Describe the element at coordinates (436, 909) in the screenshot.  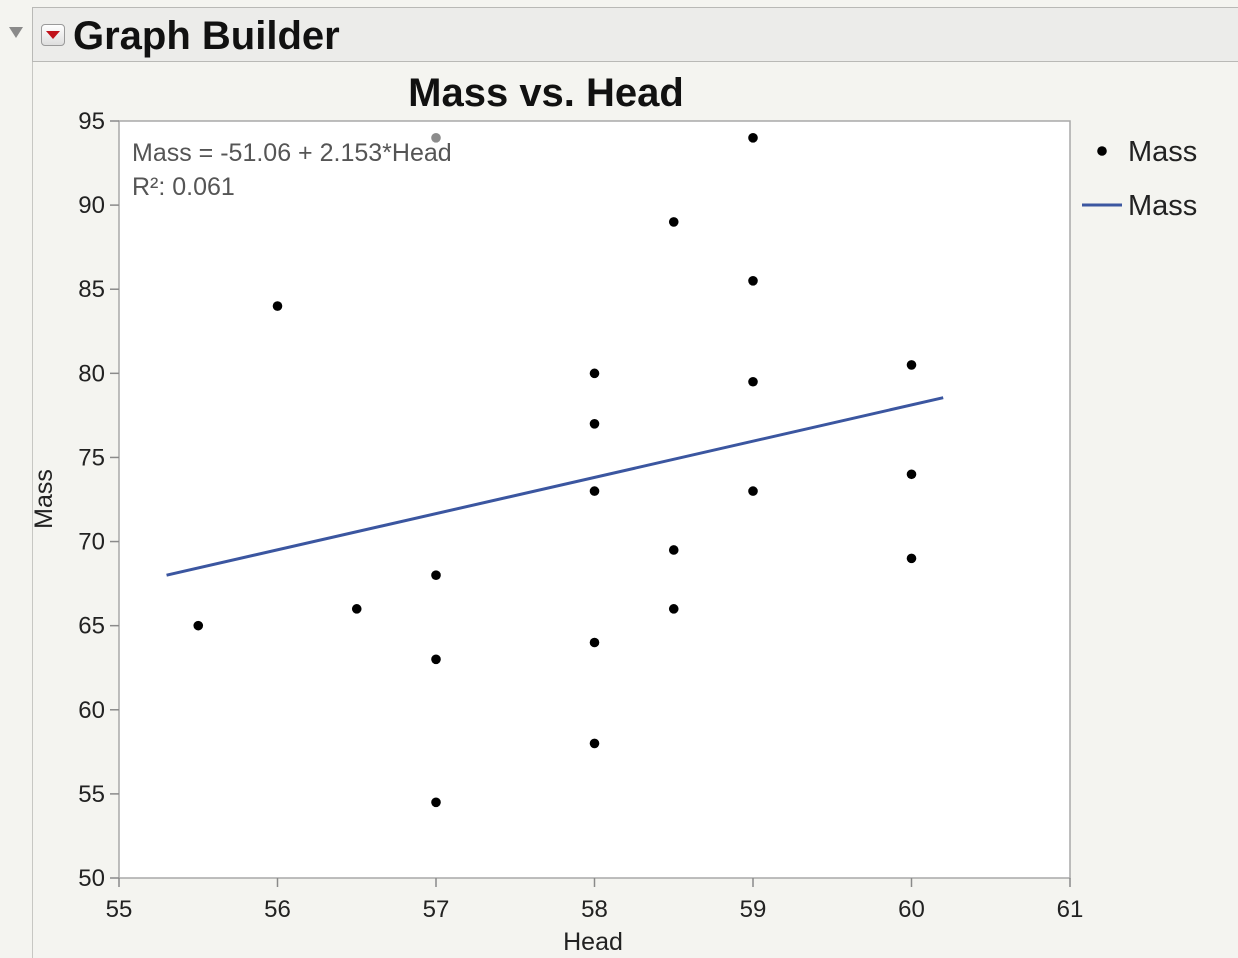
I see `x-tick-label: 57` at that location.